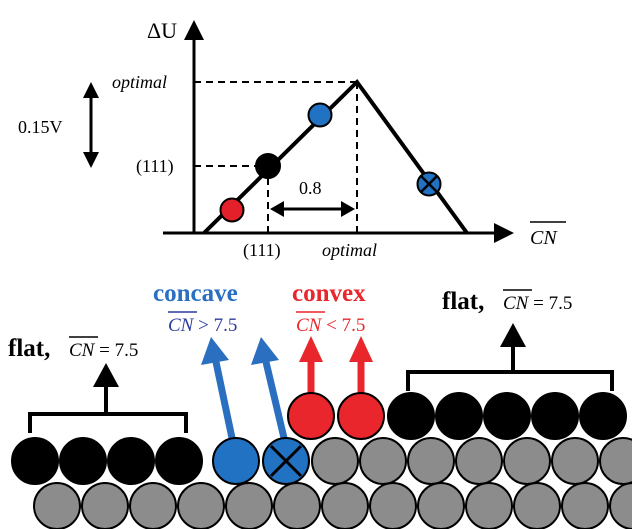  I want to click on substrate-middle-row, so click(471, 461).